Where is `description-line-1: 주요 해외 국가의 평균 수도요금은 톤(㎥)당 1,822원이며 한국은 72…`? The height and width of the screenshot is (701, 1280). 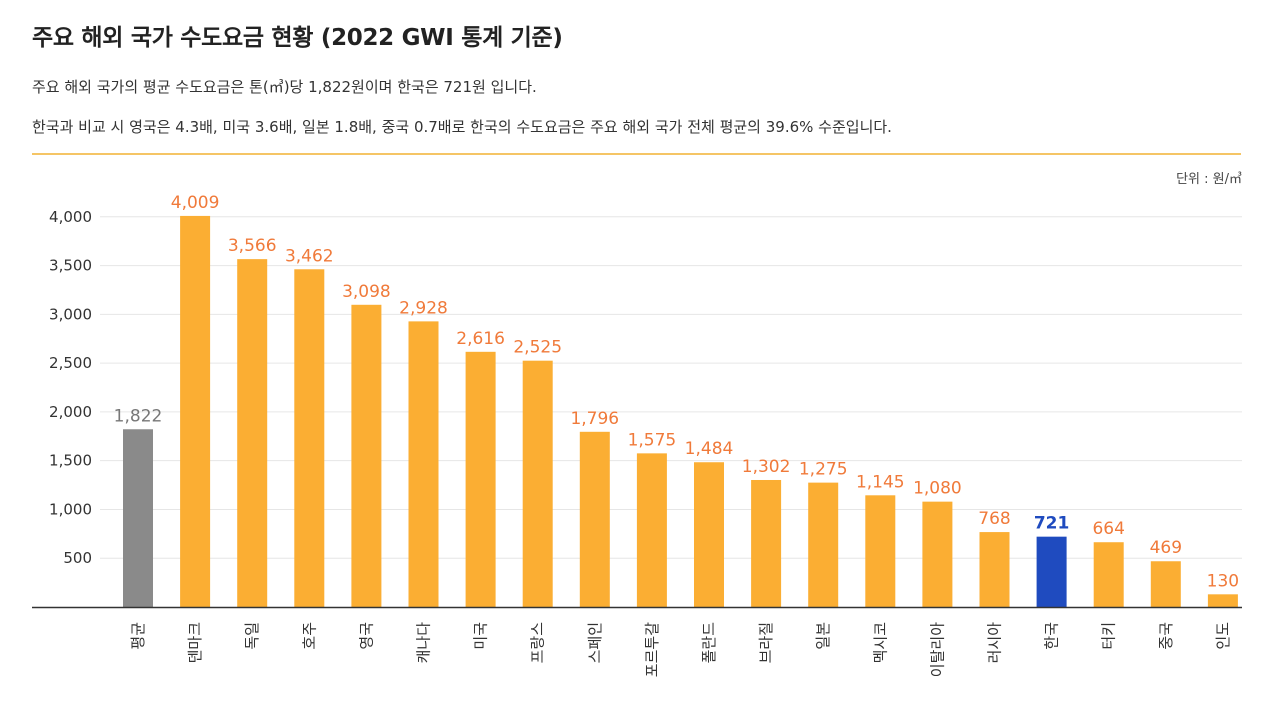 description-line-1: 주요 해외 국가의 평균 수도요금은 톤(㎥)당 1,822원이며 한국은 72… is located at coordinates (284, 87).